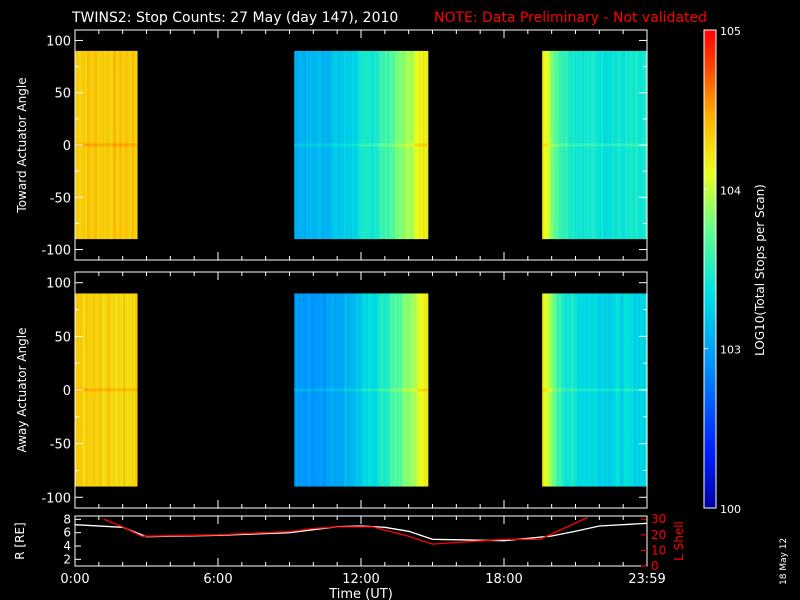 Image resolution: width=800 pixels, height=600 pixels. Describe the element at coordinates (20, 540) in the screenshot. I see `r-axis-label: R [RE]` at that location.